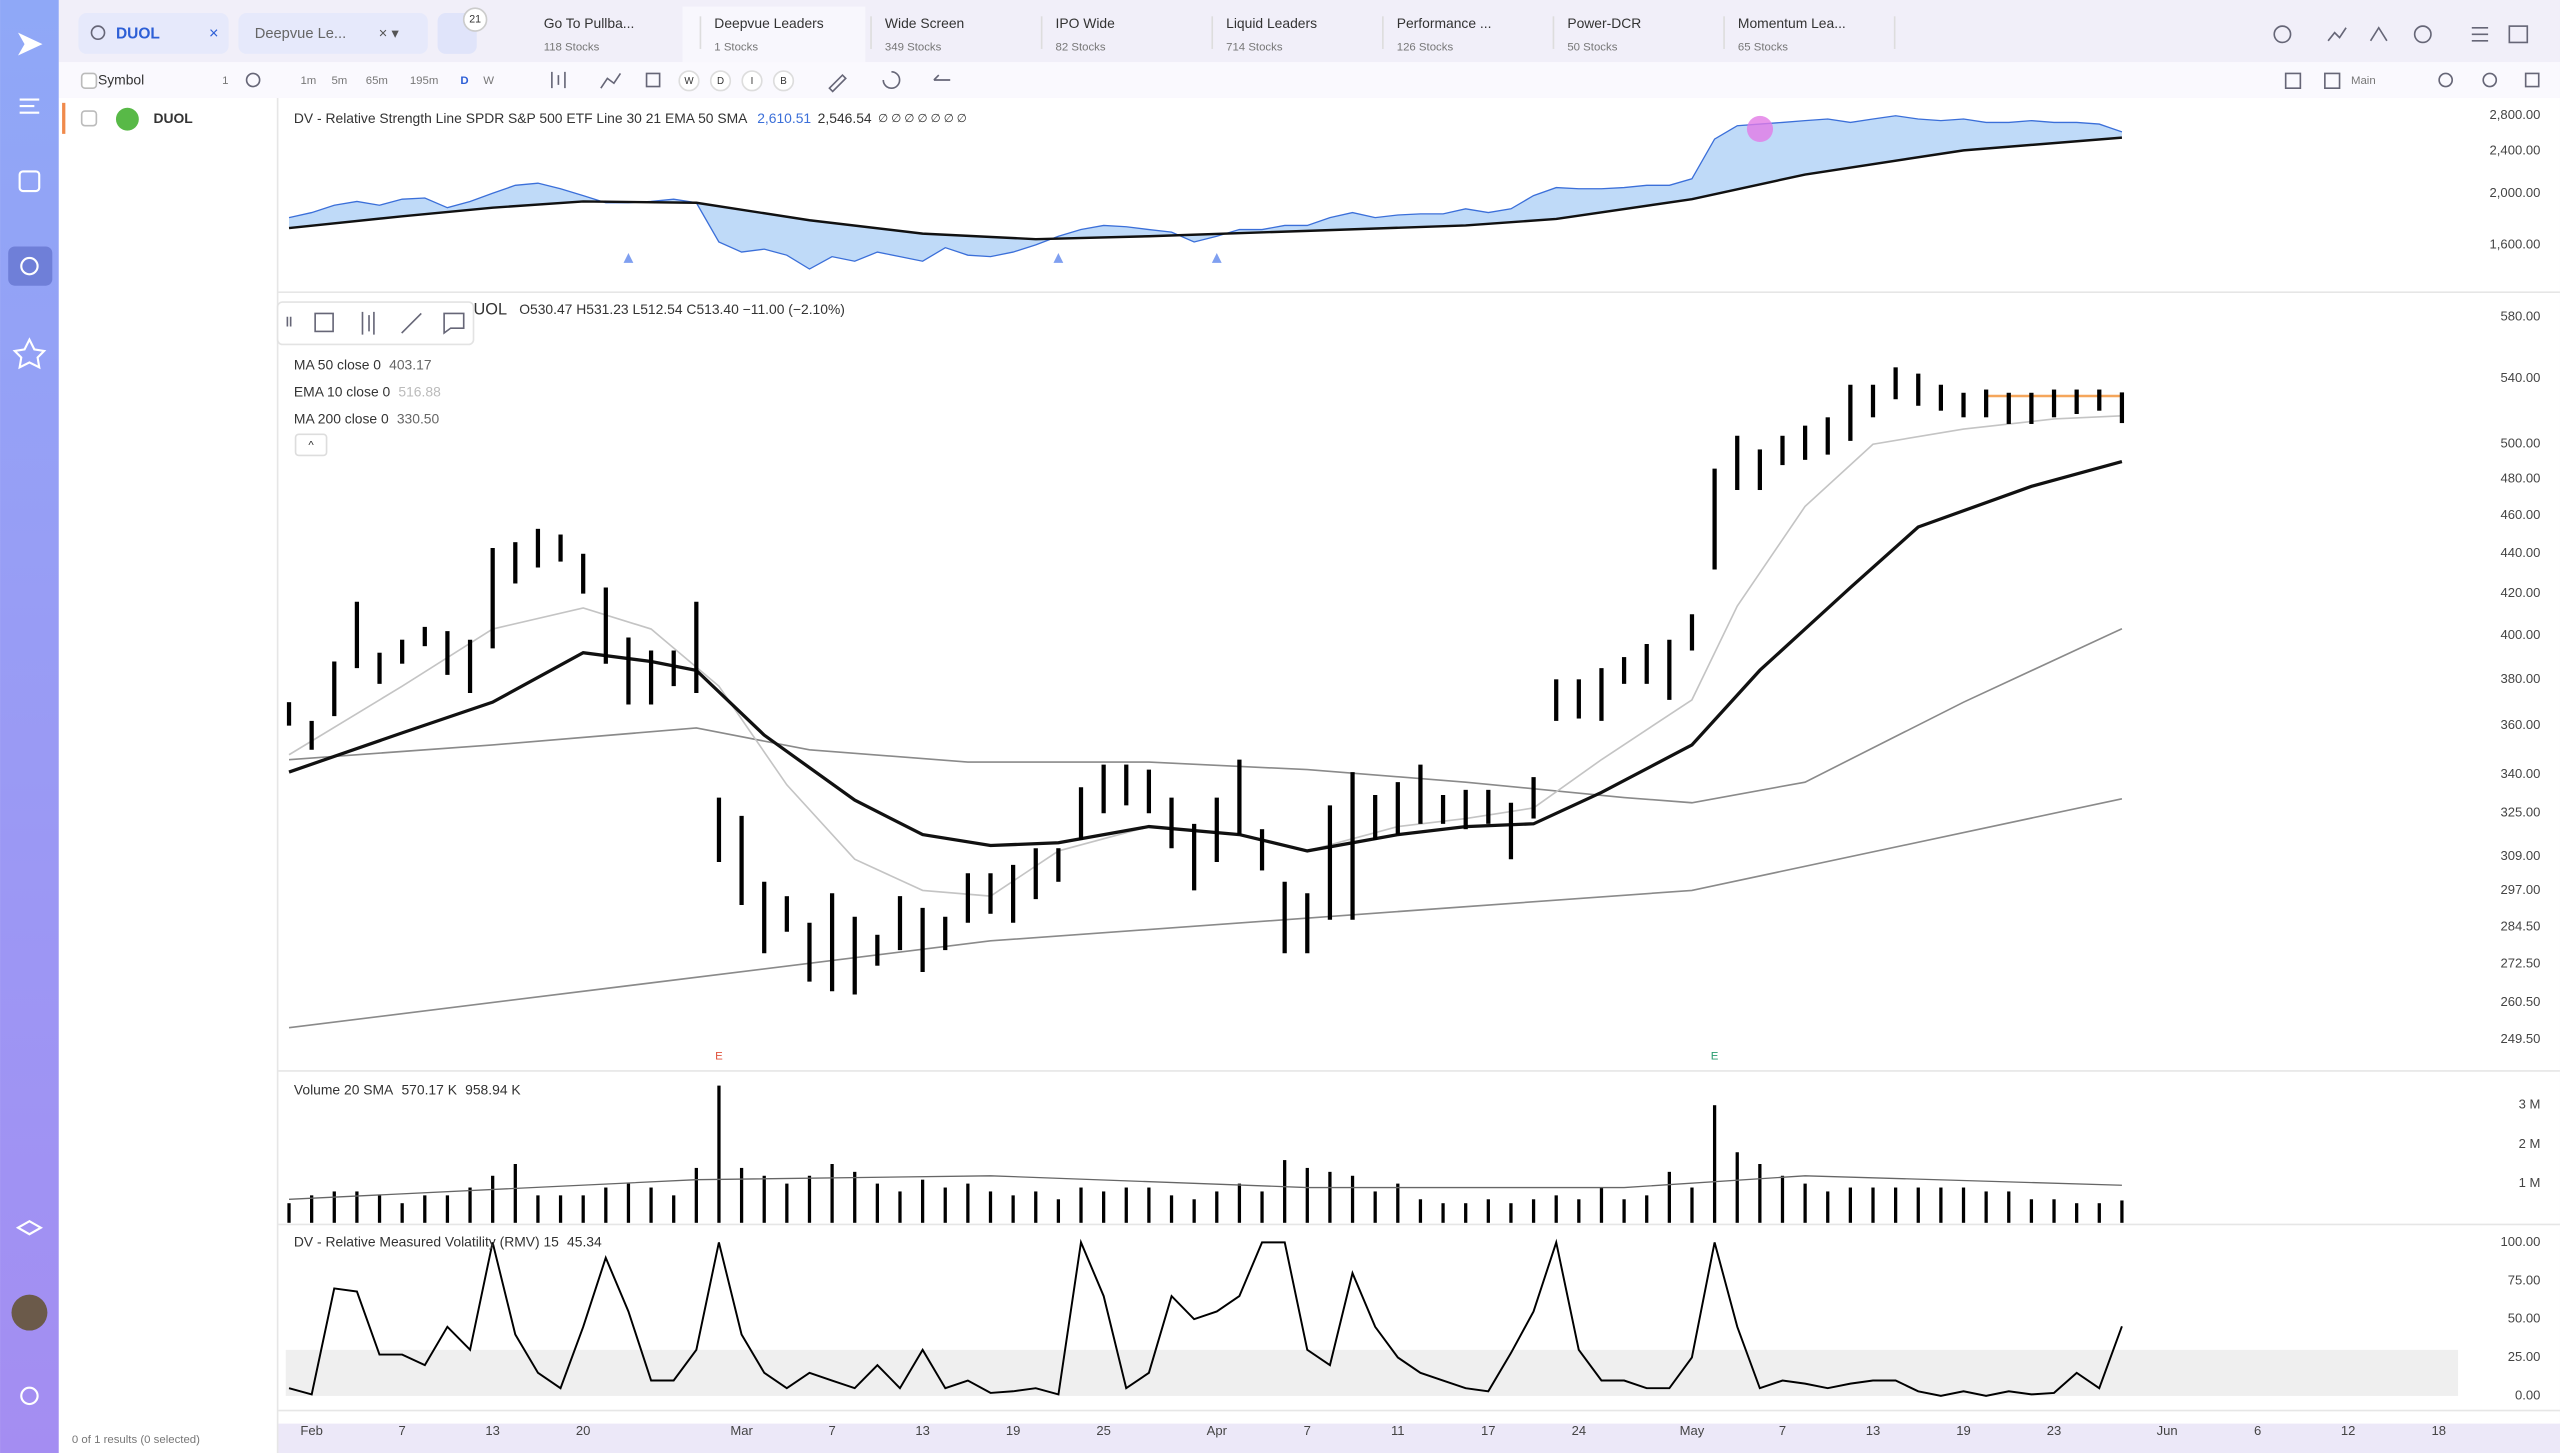 The image size is (2560, 1453). I want to click on collapse-arrow: ^, so click(311, 446).